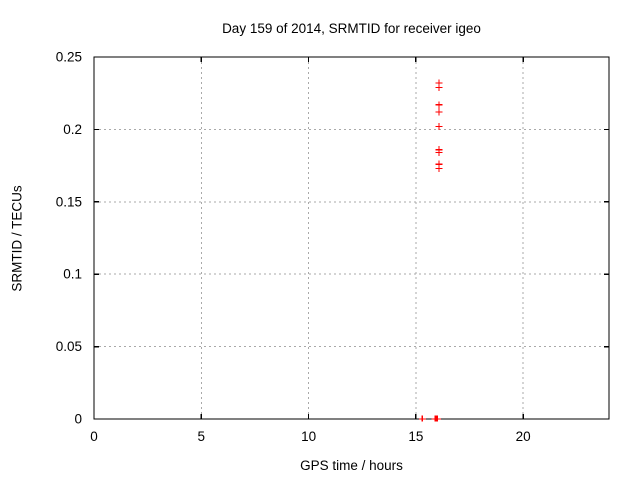 The image size is (640, 480). I want to click on x-axis-label: GPS time / hours, so click(351, 465).